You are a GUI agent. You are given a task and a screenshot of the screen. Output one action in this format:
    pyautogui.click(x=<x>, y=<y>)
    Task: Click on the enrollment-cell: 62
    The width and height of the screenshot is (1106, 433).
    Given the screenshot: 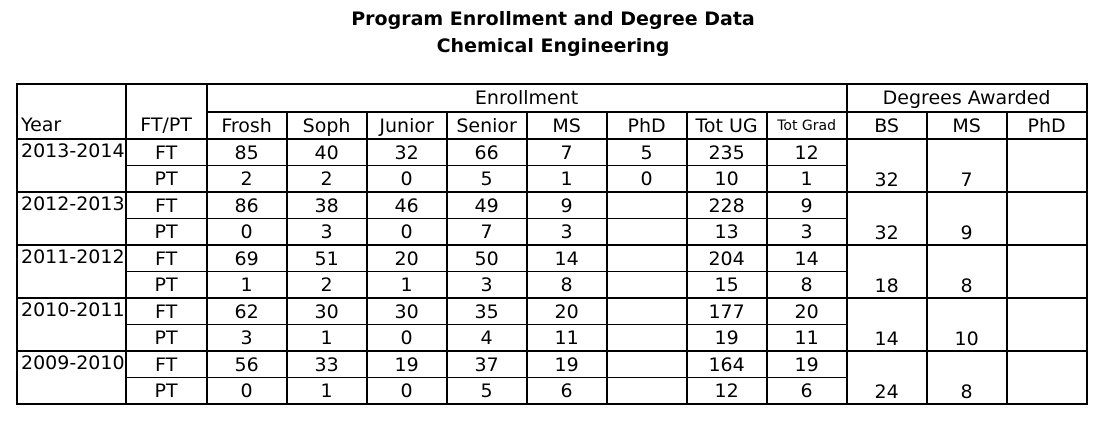 What is the action you would take?
    pyautogui.click(x=246, y=311)
    